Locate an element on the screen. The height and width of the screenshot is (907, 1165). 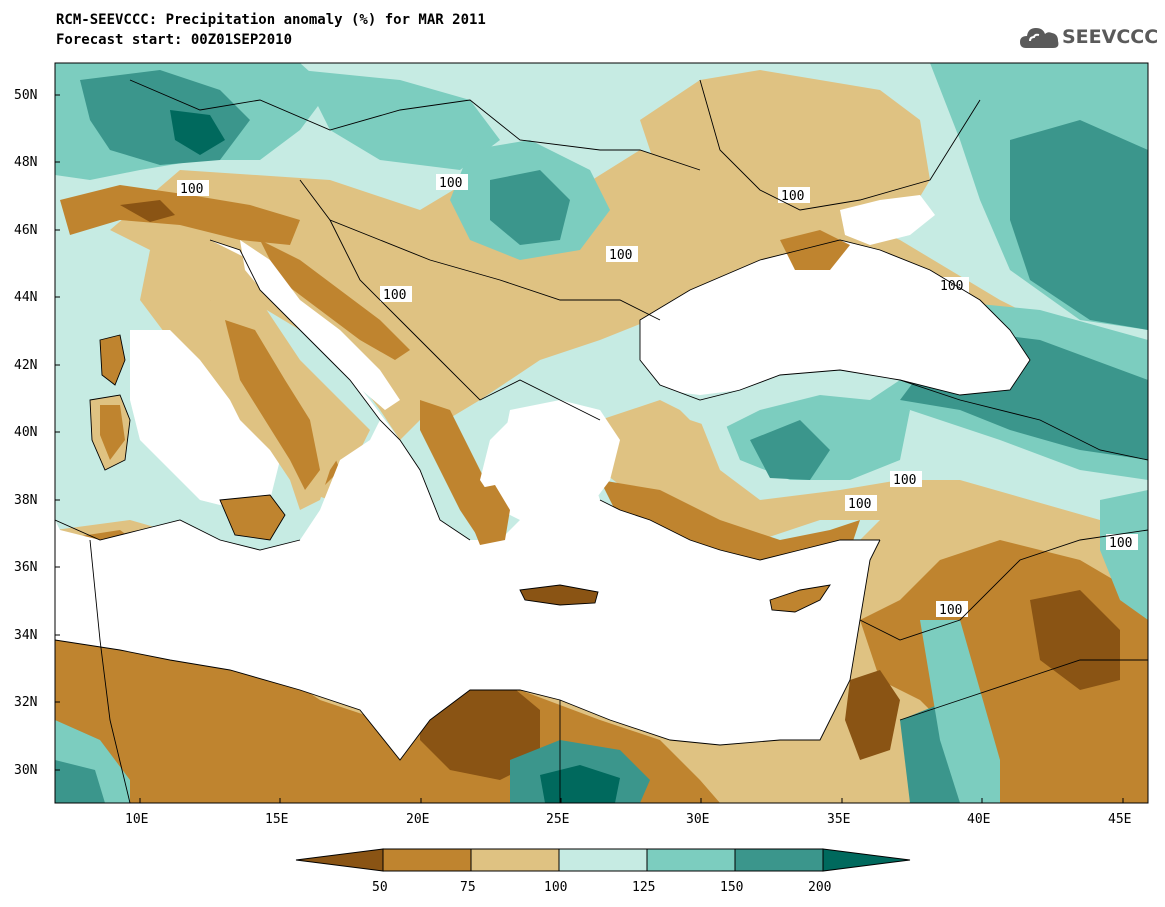
wet-mid-arabia-west is located at coordinates (960, 711).